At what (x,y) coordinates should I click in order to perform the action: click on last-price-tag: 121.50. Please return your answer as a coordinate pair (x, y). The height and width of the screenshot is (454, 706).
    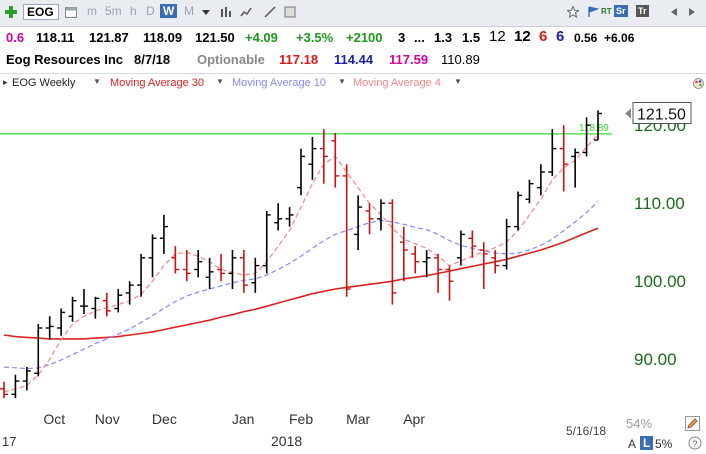
    Looking at the image, I should click on (658, 113).